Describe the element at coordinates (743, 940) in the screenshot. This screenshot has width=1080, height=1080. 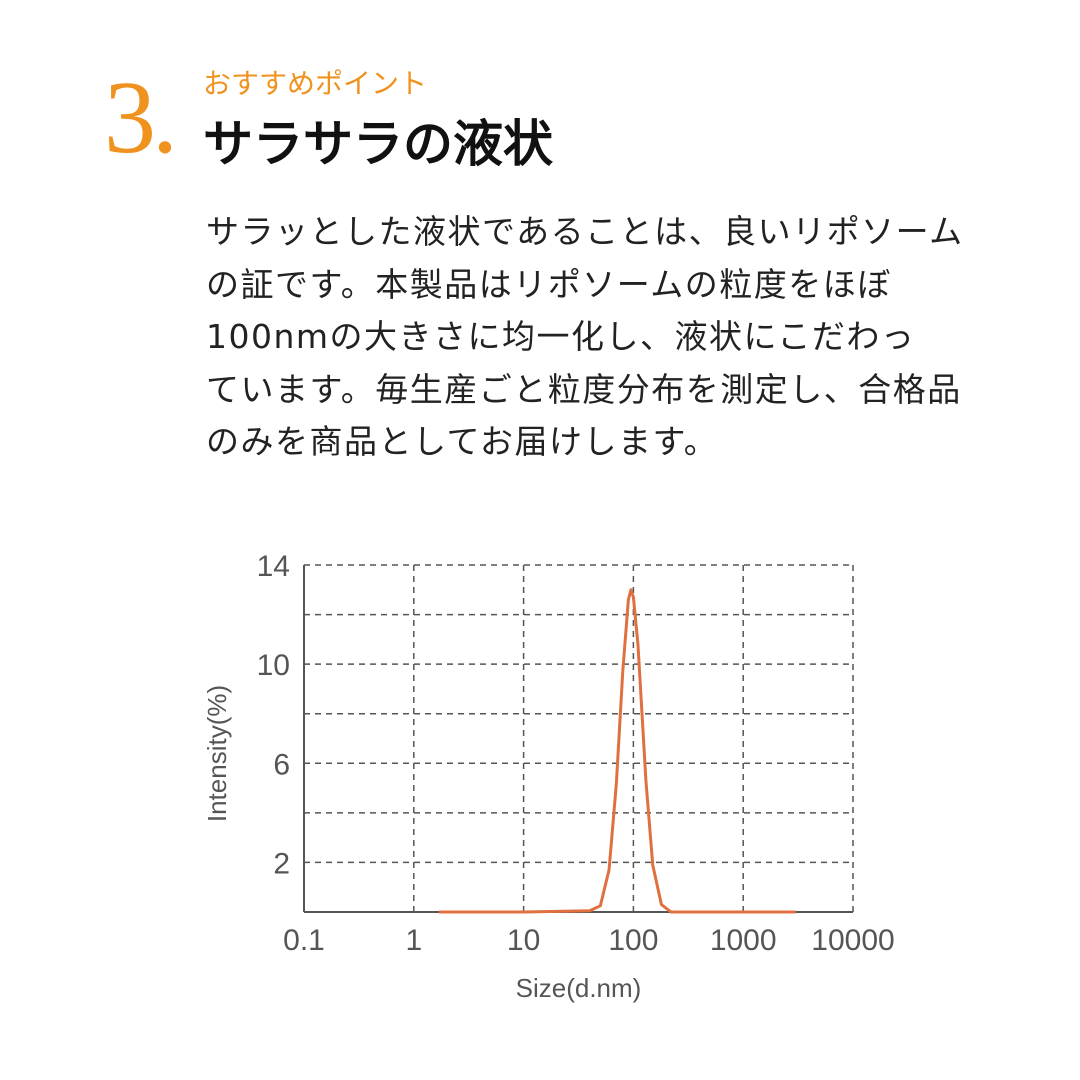
I see `x-tick-label: 1000` at that location.